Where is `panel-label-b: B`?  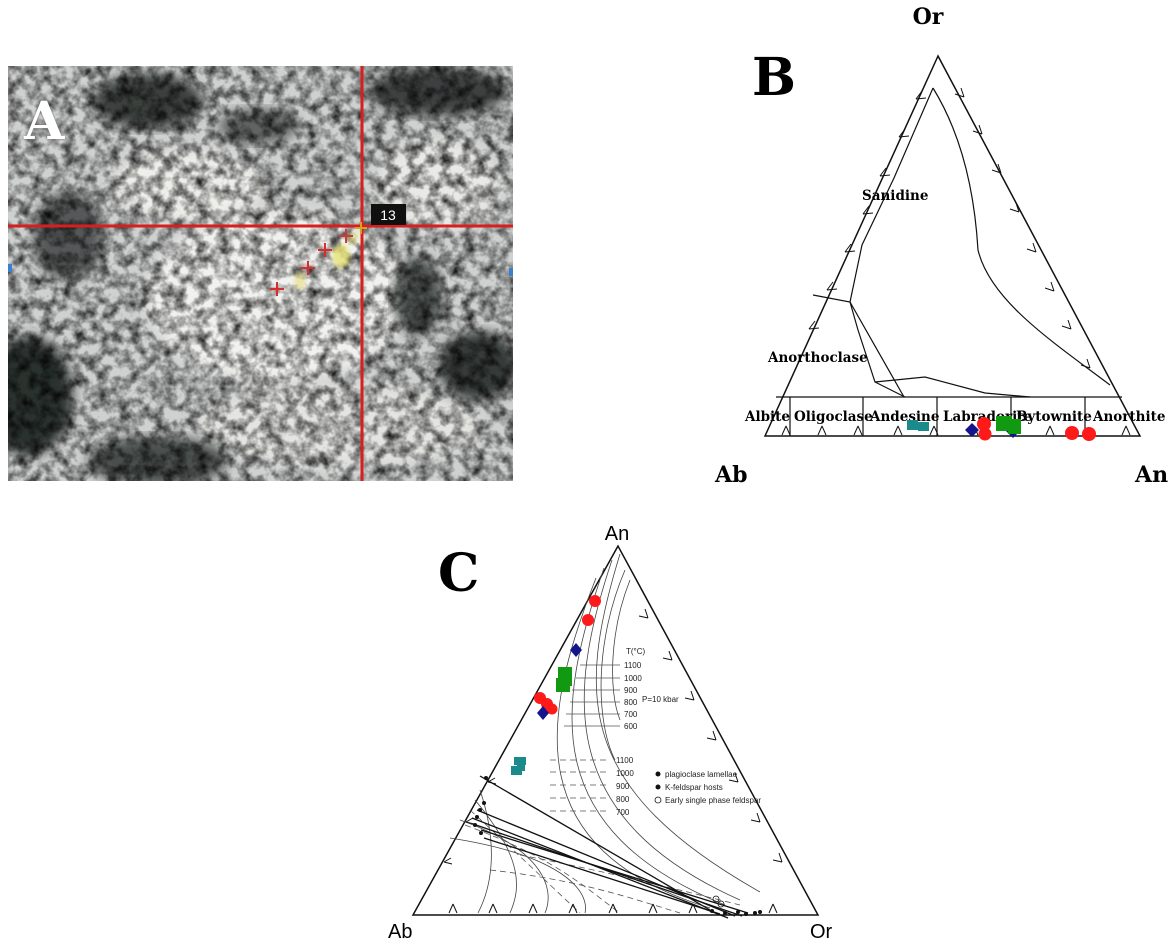
panel-label-b: B is located at coordinates (774, 77).